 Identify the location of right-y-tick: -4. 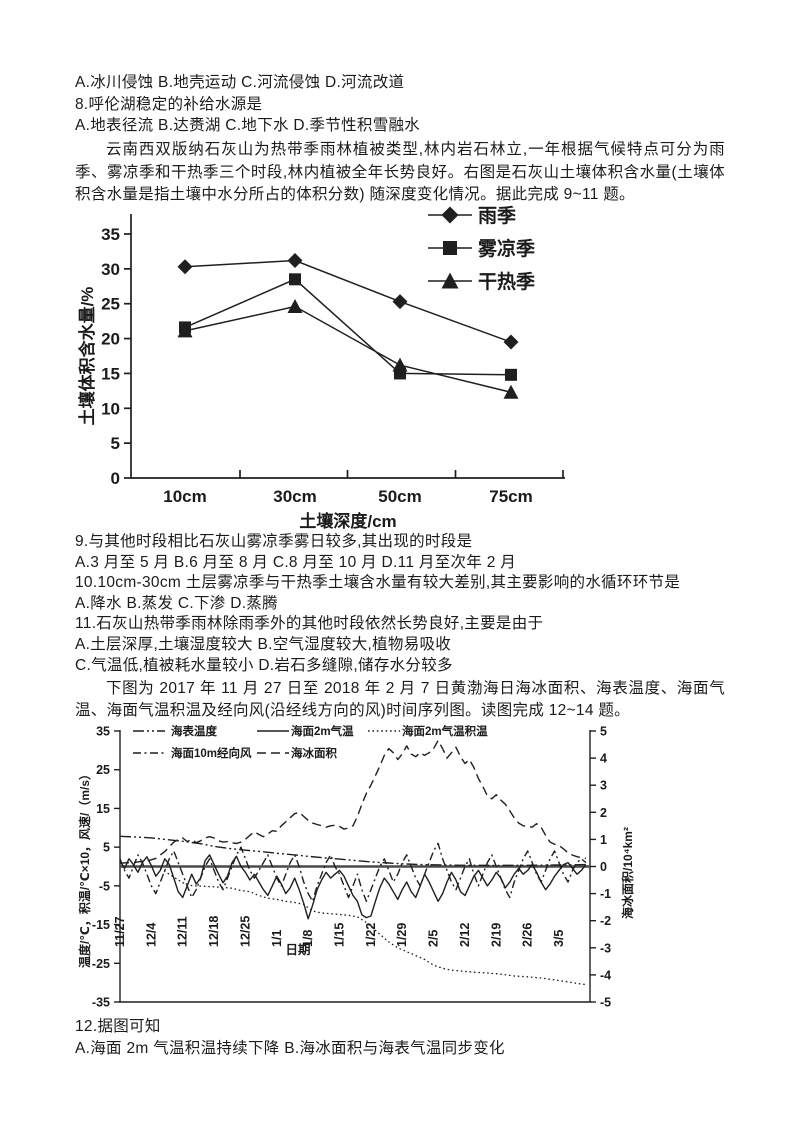
(605, 975).